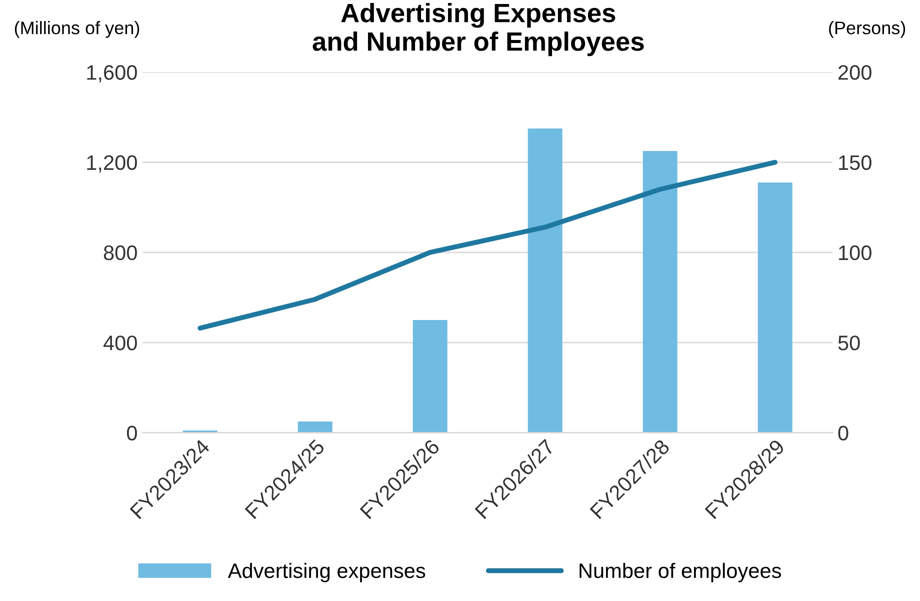 The height and width of the screenshot is (601, 920). Describe the element at coordinates (867, 29) in the screenshot. I see `y2-axis-title: (Persons)` at that location.